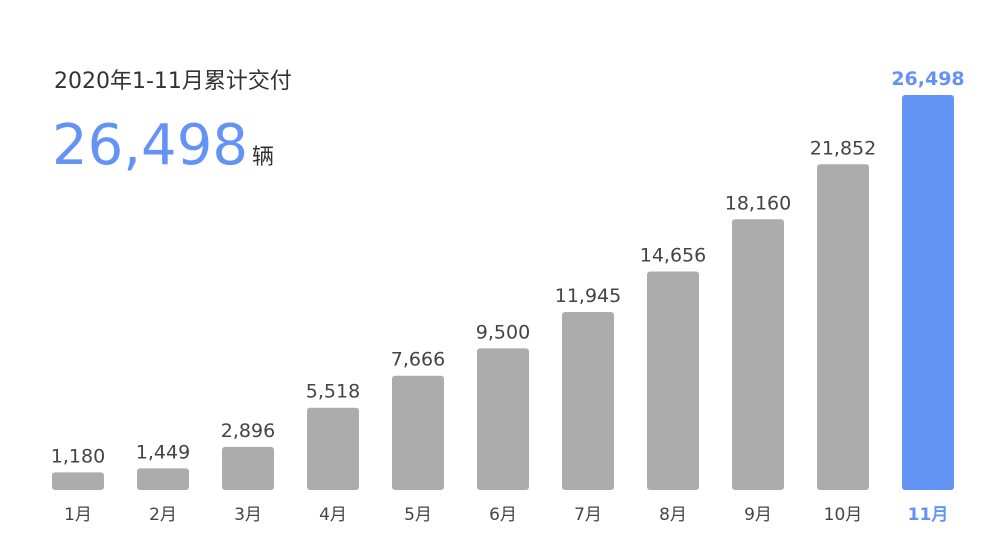 This screenshot has width=1000, height=557. Describe the element at coordinates (418, 360) in the screenshot. I see `value-label: 7,666` at that location.